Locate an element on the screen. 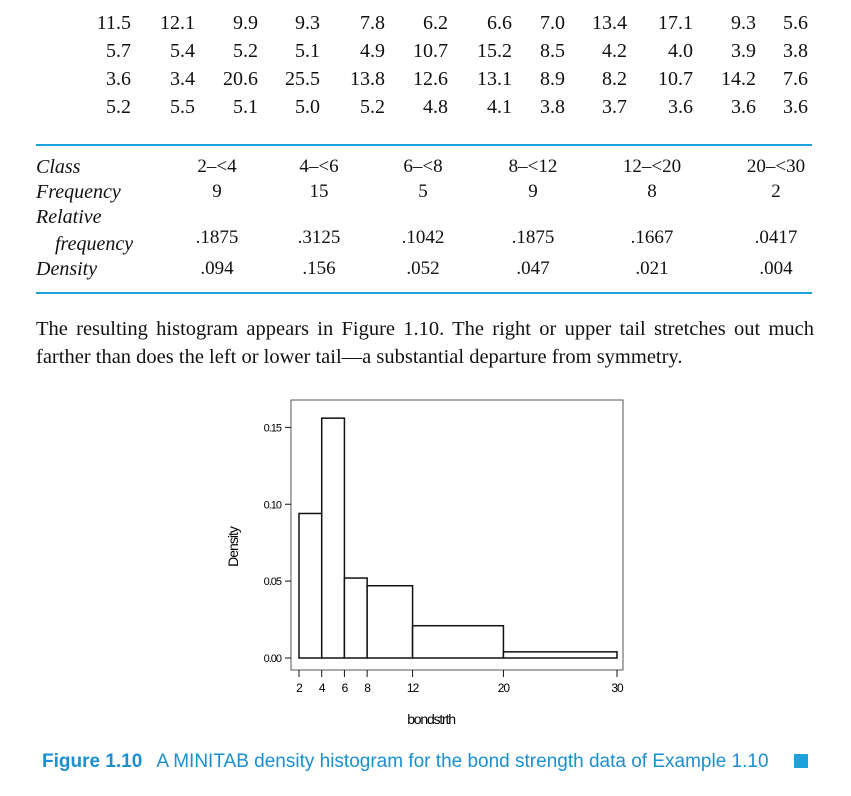 This screenshot has height=796, width=851. data-value: 3.7 is located at coordinates (614, 107).